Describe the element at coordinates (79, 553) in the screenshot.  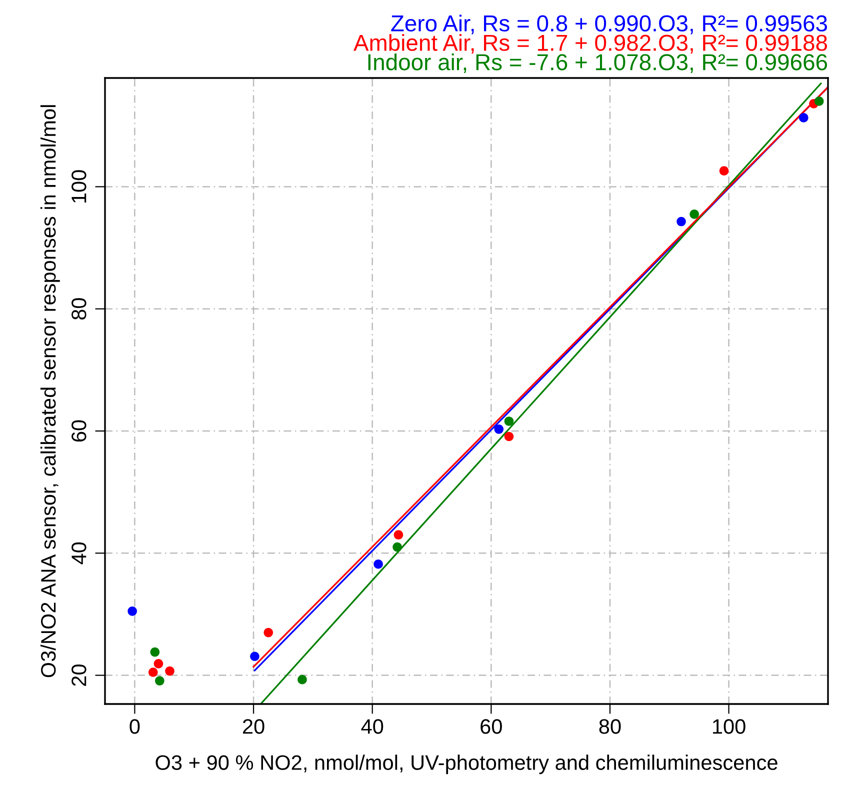
I see `y-tick-label: 40` at that location.